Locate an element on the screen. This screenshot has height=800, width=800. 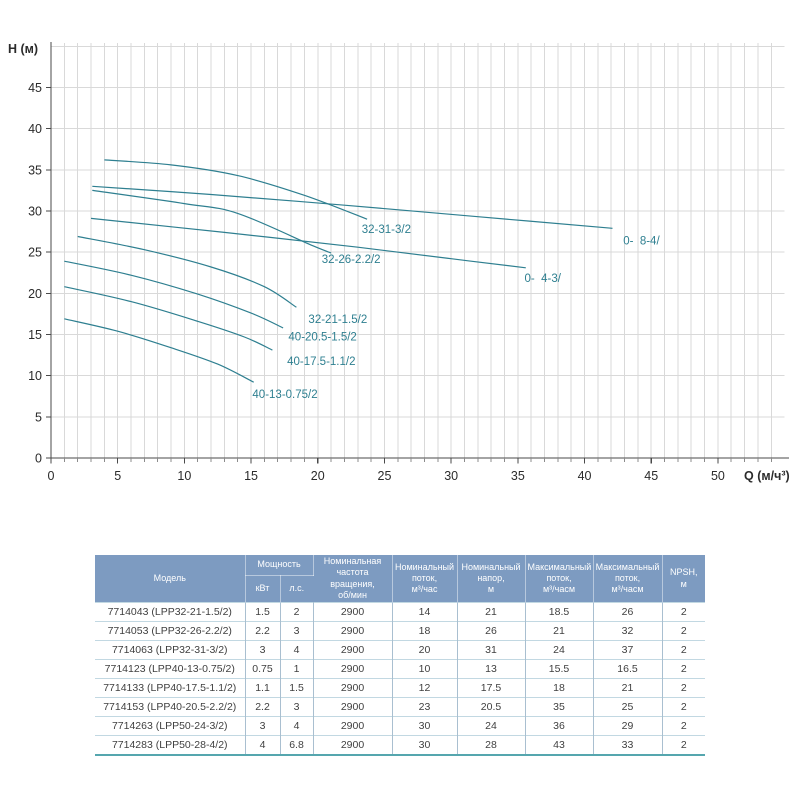
table-cell: 37 is located at coordinates (628, 650).